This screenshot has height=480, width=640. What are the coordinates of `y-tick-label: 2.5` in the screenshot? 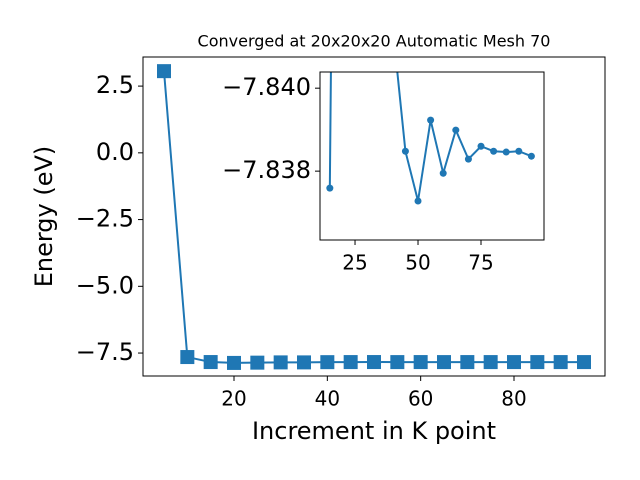 It's located at (115, 85).